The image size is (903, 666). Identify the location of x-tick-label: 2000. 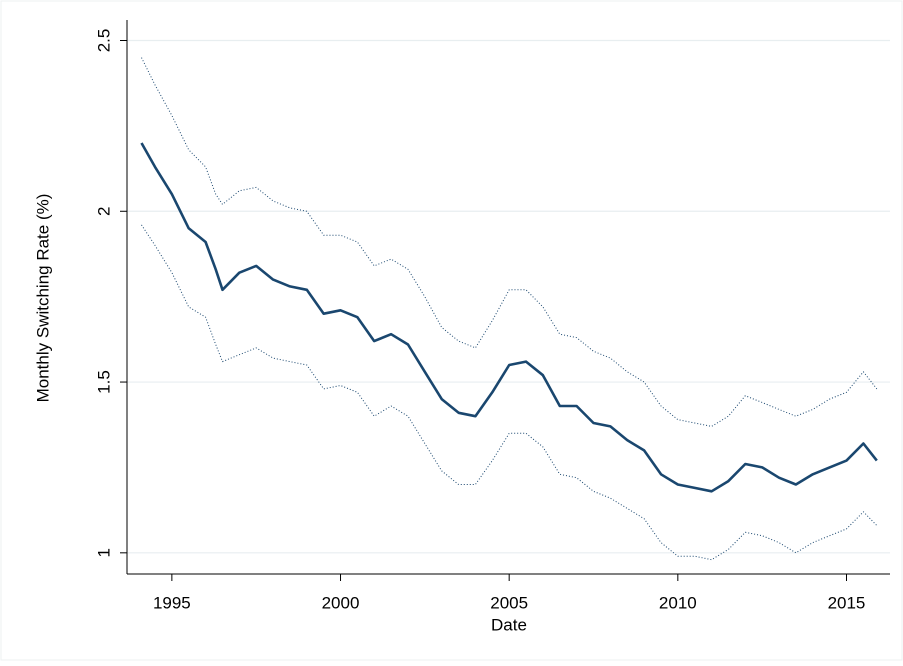
(341, 602).